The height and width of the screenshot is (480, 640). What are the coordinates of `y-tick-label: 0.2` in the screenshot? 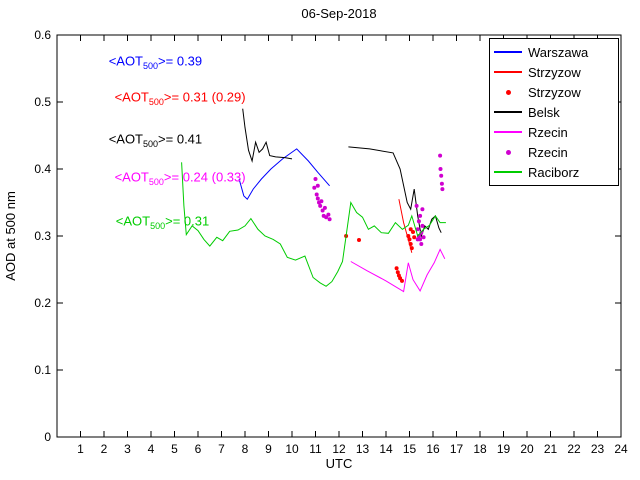 It's located at (42, 303).